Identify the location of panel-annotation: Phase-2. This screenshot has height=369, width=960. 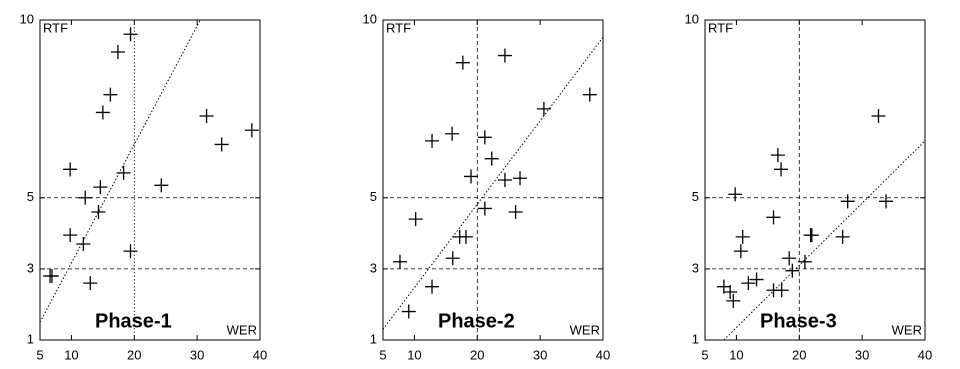
(476, 321).